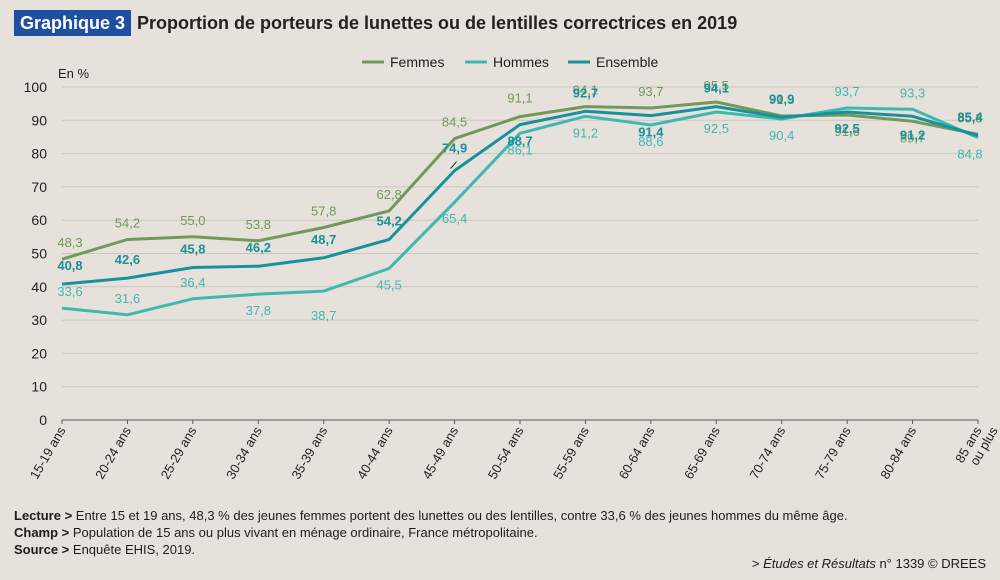 This screenshot has height=580, width=1000. I want to click on data-label-femmes: 62,8, so click(388, 194).